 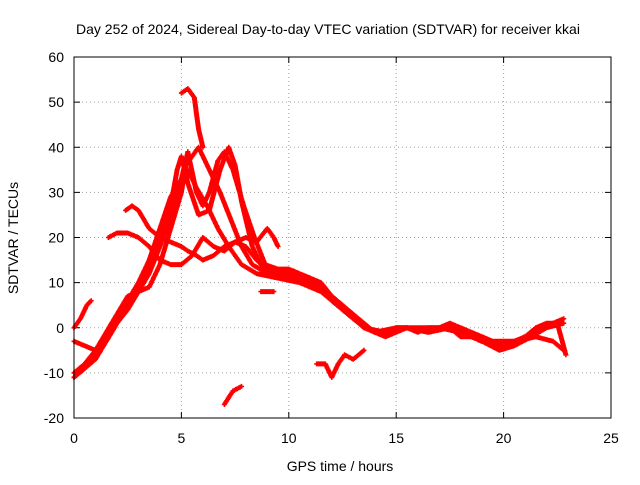 What do you see at coordinates (396, 438) in the screenshot?
I see `x-tick-label: 15` at bounding box center [396, 438].